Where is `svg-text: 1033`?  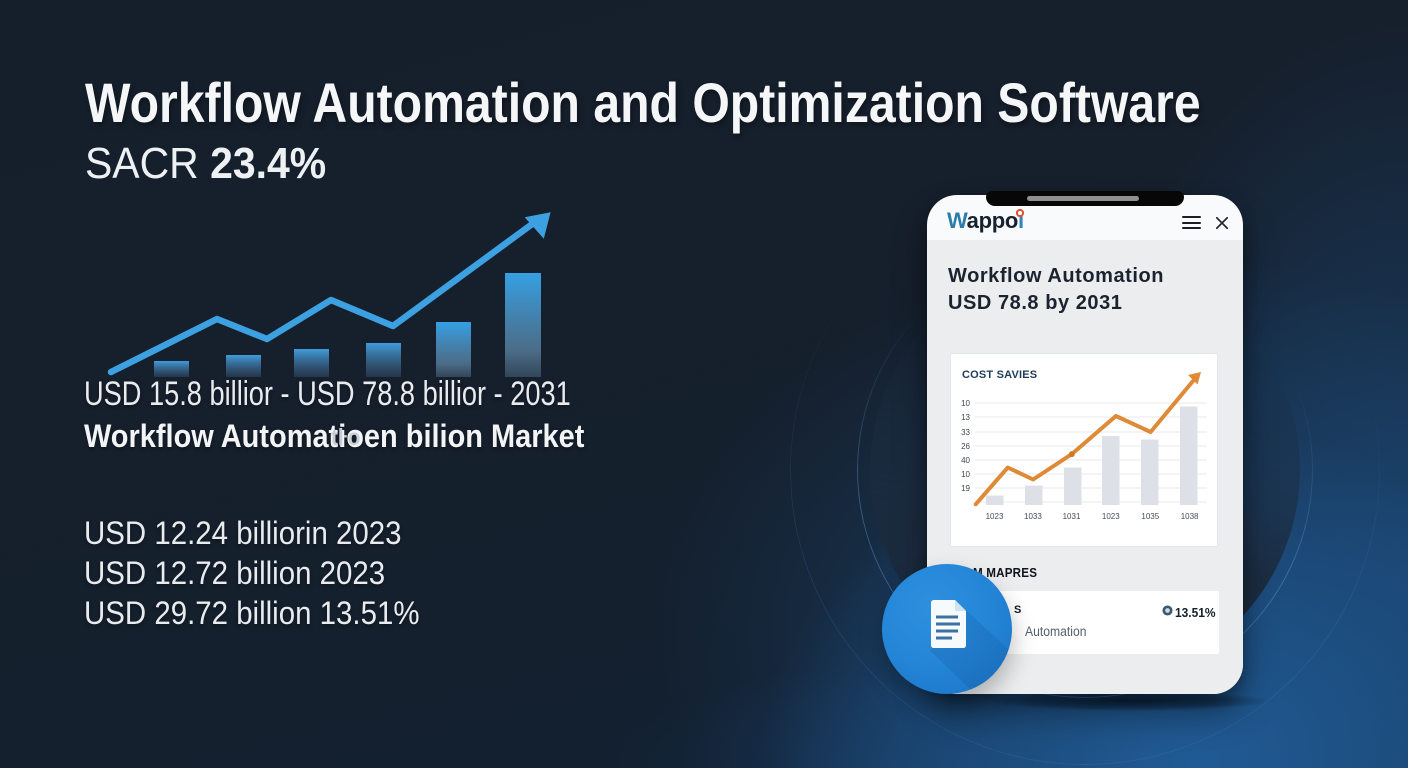 svg-text: 1033 is located at coordinates (1033, 516).